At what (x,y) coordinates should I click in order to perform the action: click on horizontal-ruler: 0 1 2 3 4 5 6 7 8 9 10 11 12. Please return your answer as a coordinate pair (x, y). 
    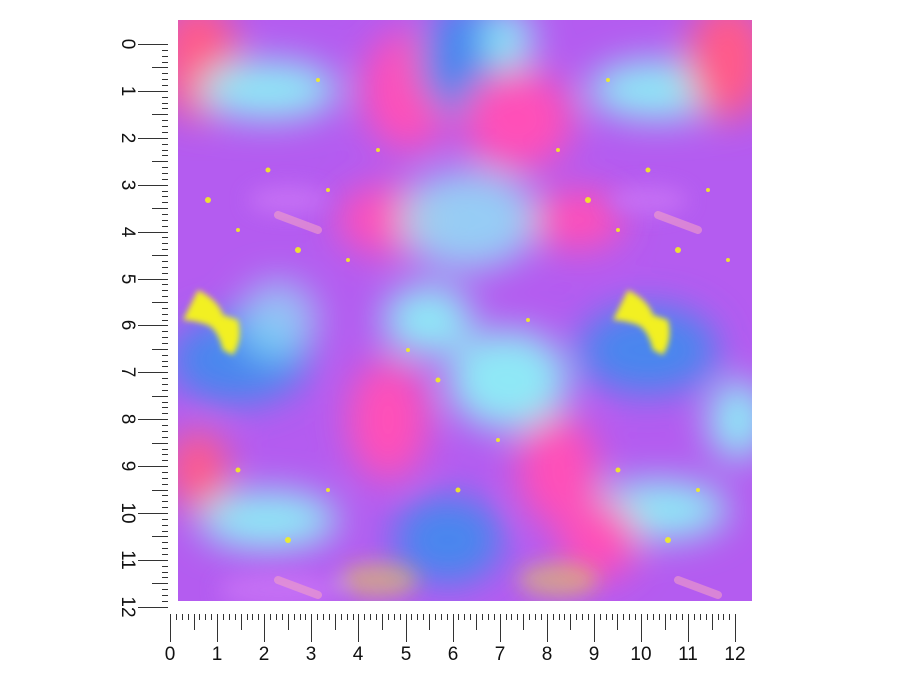
    Looking at the image, I should click on (460, 638).